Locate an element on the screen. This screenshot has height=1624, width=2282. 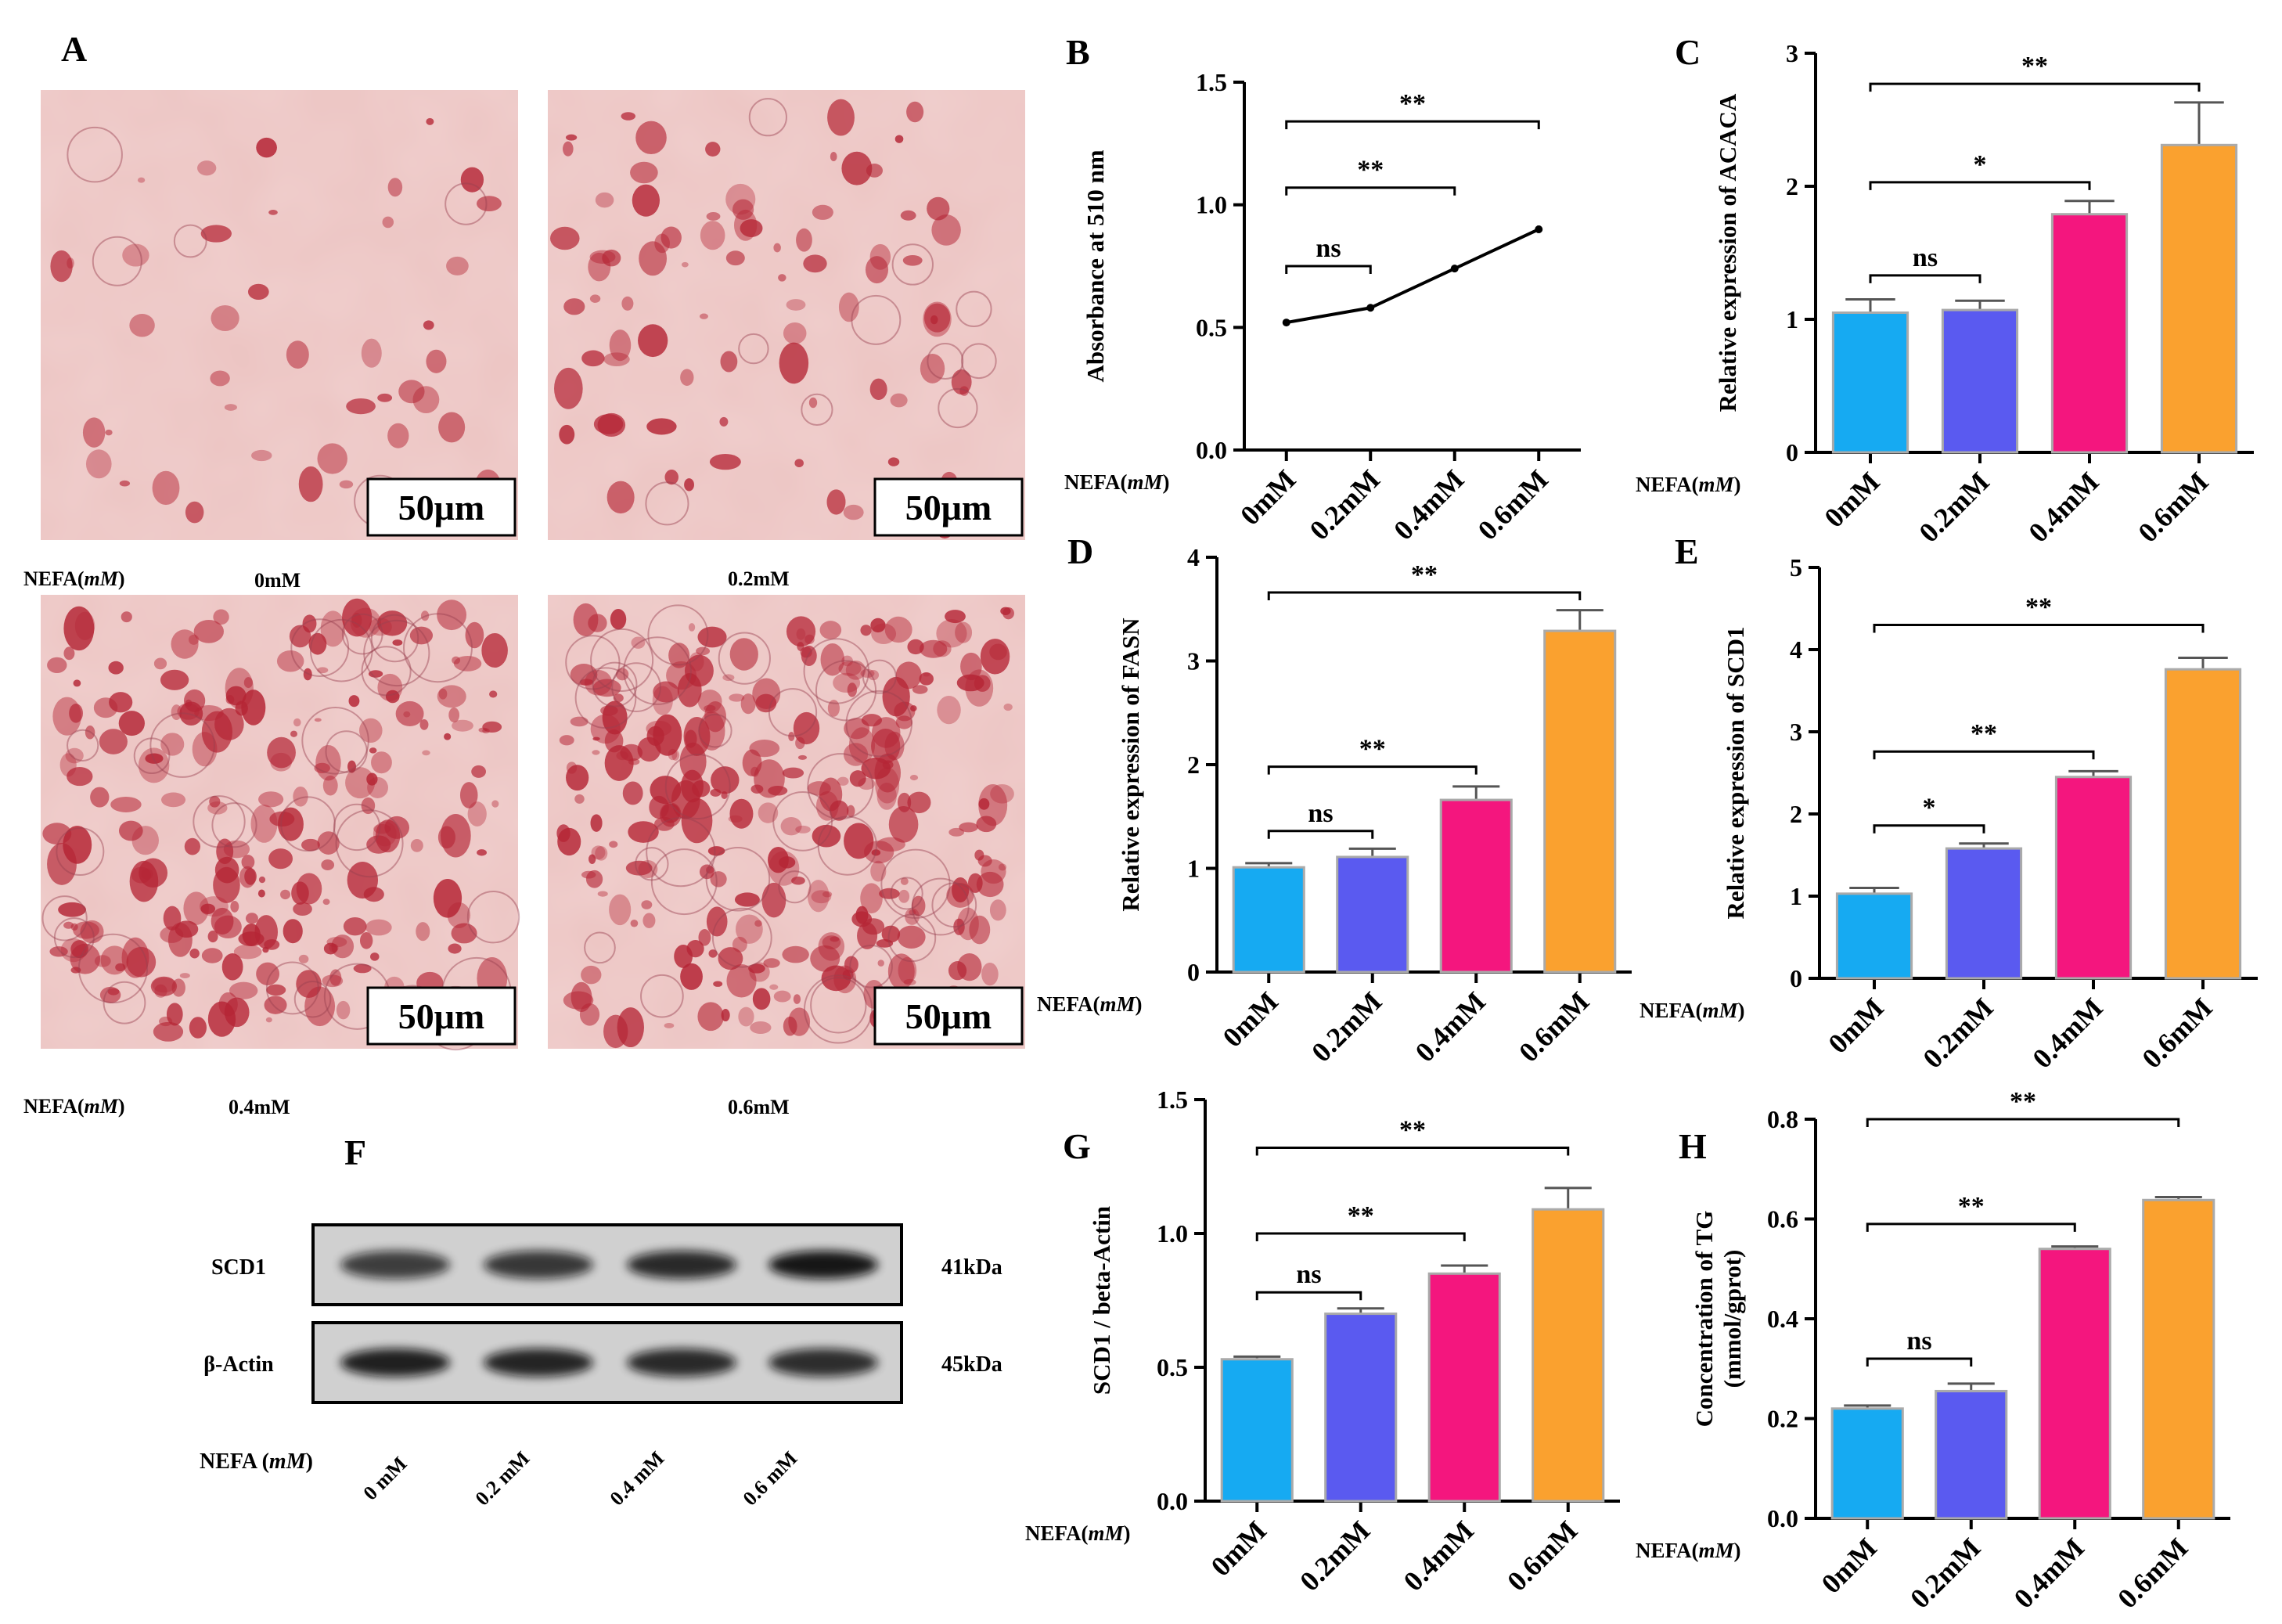
panel-label: E is located at coordinates (1687, 551).